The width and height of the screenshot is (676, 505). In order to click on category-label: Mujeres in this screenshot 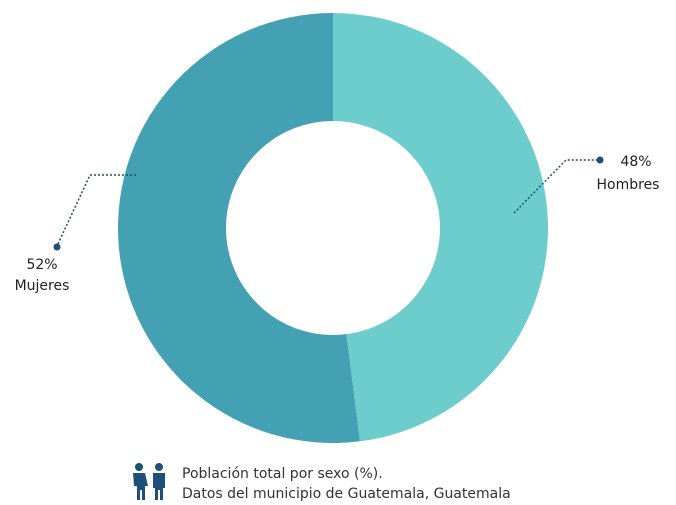, I will do `click(42, 286)`.